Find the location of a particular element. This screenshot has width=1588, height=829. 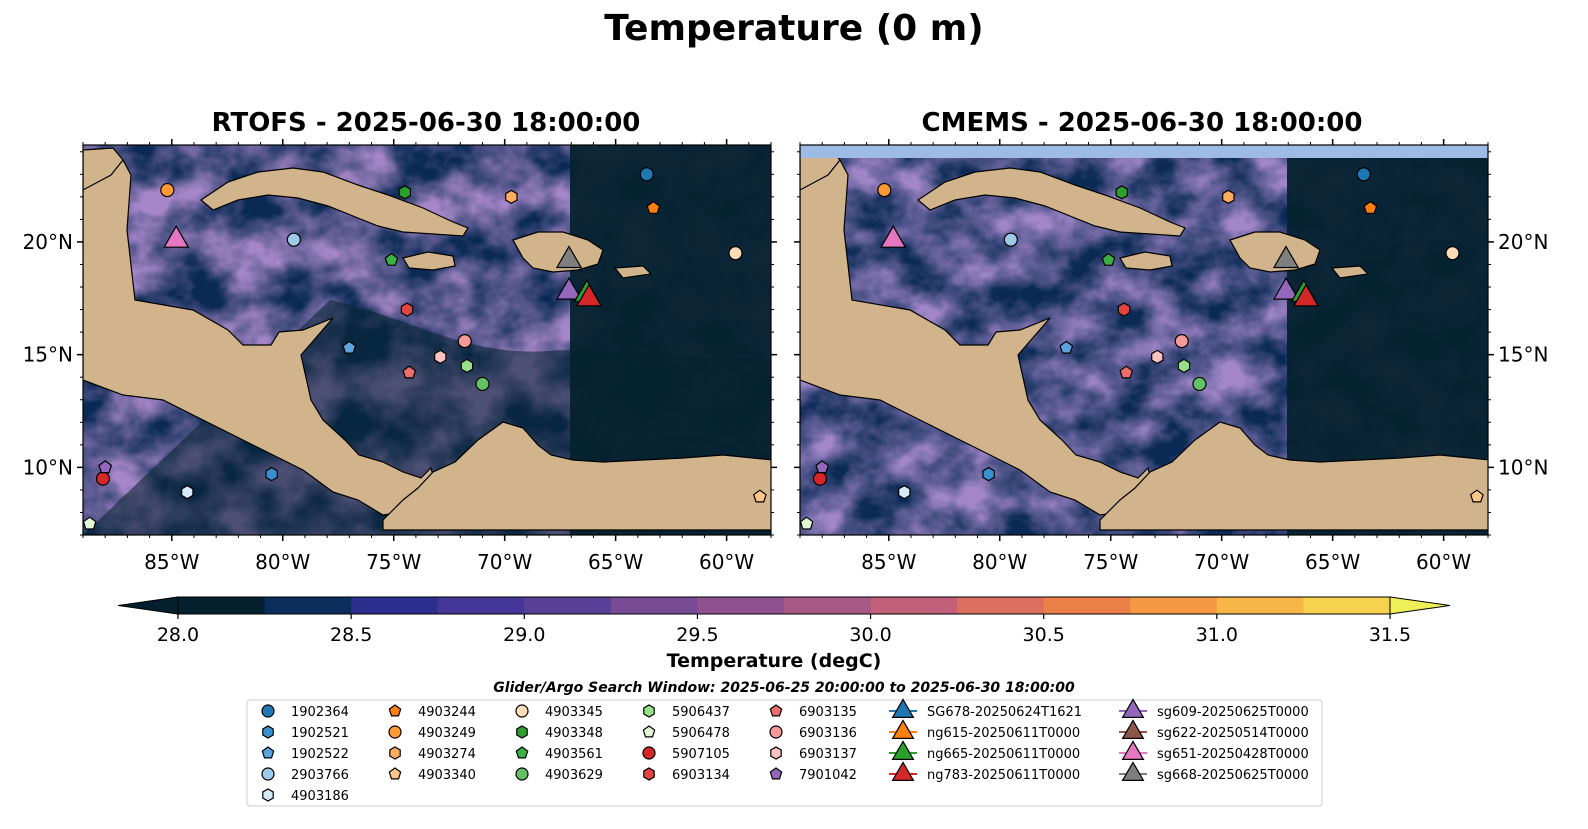

legend-label: sg609-20250625T0000 is located at coordinates (1233, 712).